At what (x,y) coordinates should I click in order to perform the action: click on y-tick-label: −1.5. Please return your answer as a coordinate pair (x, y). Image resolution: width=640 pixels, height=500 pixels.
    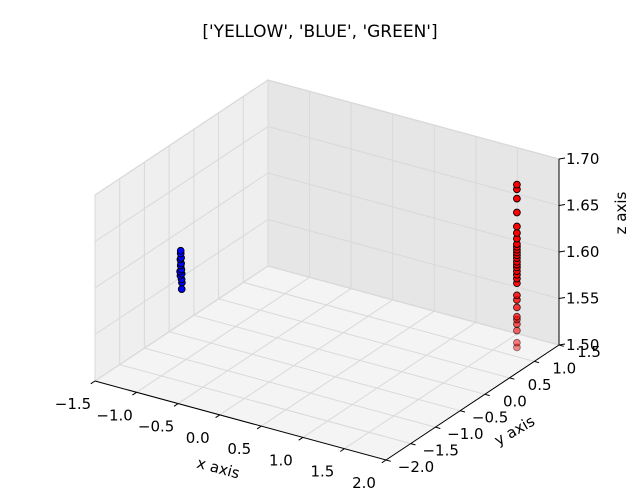
    Looking at the image, I should click on (440, 451).